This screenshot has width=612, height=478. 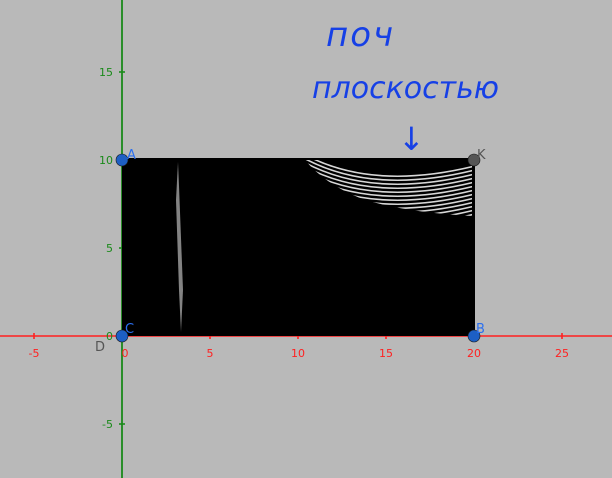 What do you see at coordinates (122, 336) in the screenshot?
I see `point-c` at bounding box center [122, 336].